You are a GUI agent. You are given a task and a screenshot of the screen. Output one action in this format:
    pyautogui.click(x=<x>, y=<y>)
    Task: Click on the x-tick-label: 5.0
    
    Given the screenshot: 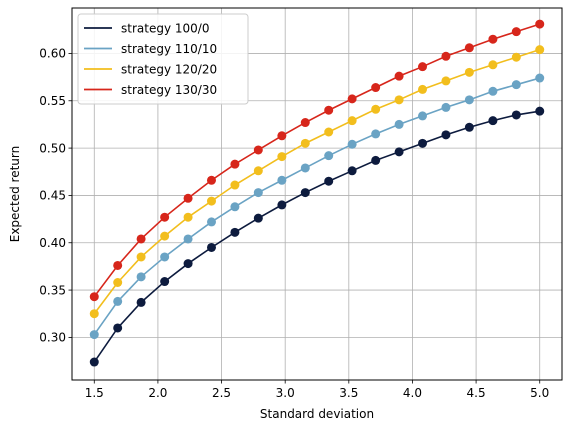 What is the action you would take?
    pyautogui.click(x=539, y=393)
    